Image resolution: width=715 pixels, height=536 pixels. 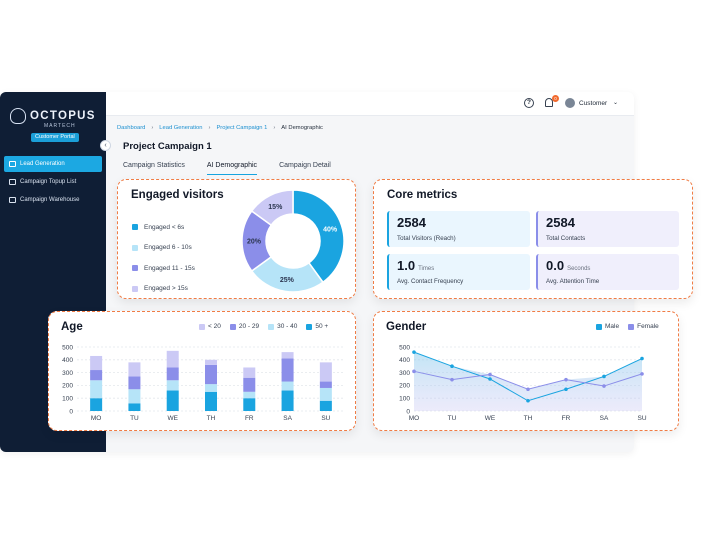 What do you see at coordinates (242, 128) in the screenshot?
I see `breadcrumb-link-project-campaign: Project Campaign 1` at bounding box center [242, 128].